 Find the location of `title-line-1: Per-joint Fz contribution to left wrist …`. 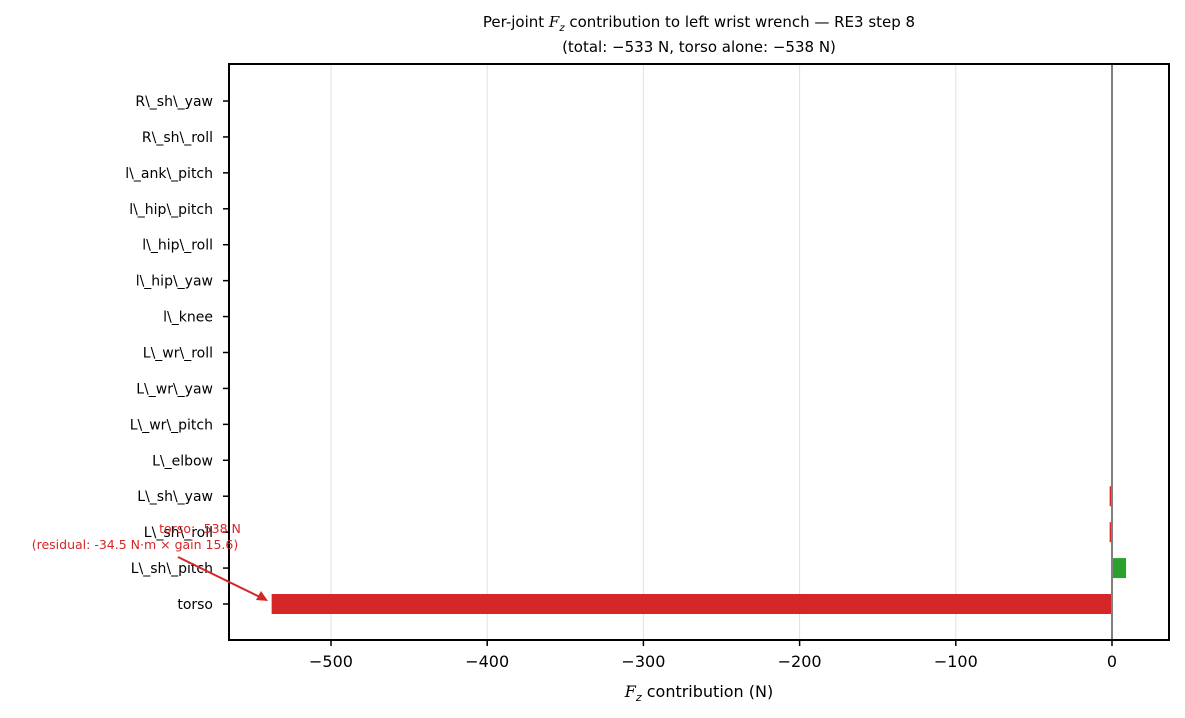

title-line-1: Per-joint Fz contribution to left wrist … is located at coordinates (699, 23).